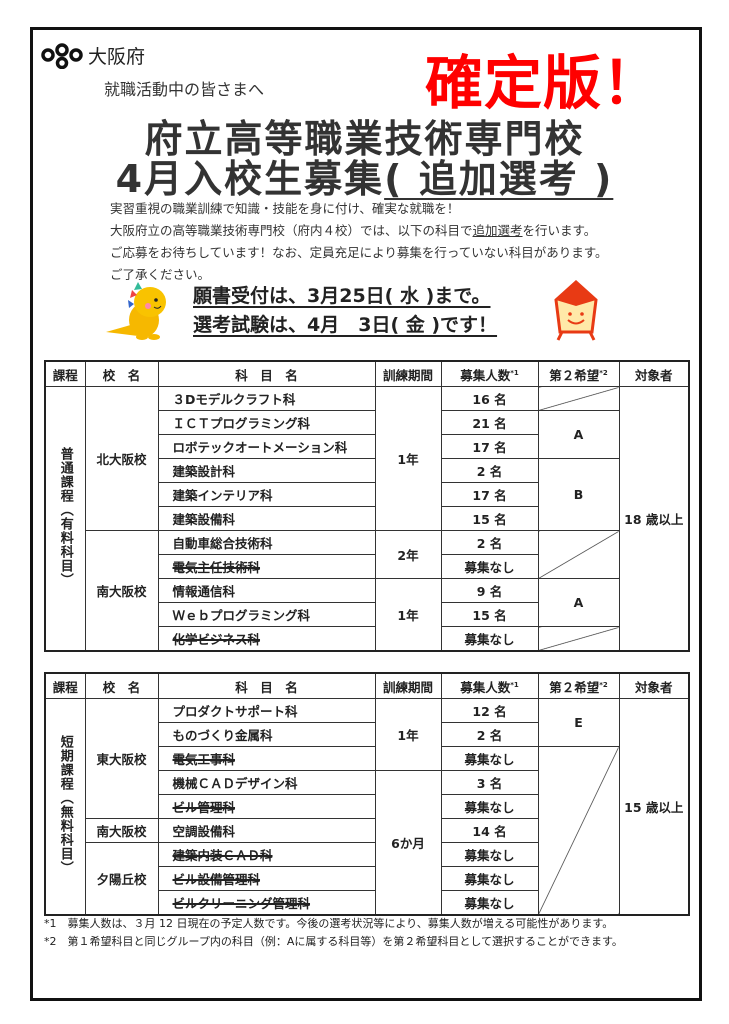 This screenshot has width=729, height=1024. I want to click on subject-name: 建築内装ＣＡＤ科, so click(266, 854).